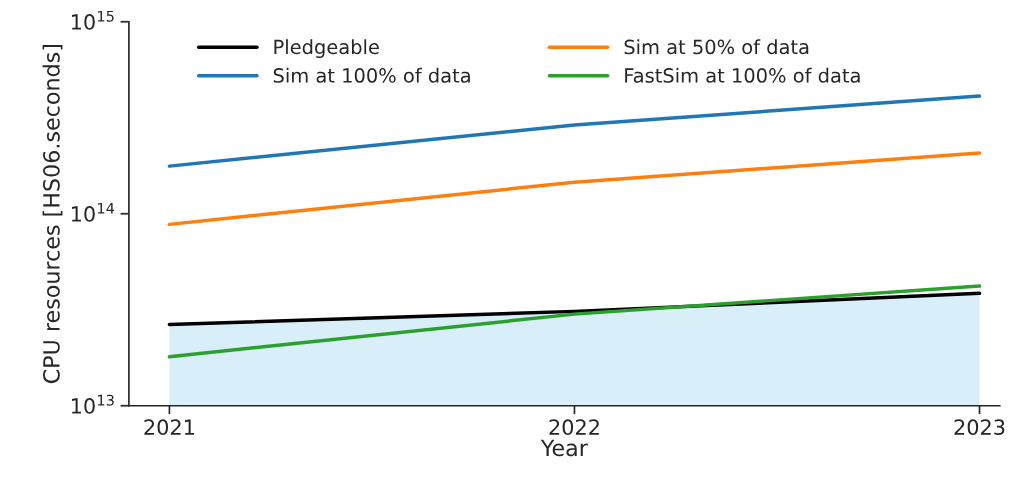 The height and width of the screenshot is (483, 1015). Describe the element at coordinates (371, 75) in the screenshot. I see `legend-label: Sim at 100% of data` at that location.